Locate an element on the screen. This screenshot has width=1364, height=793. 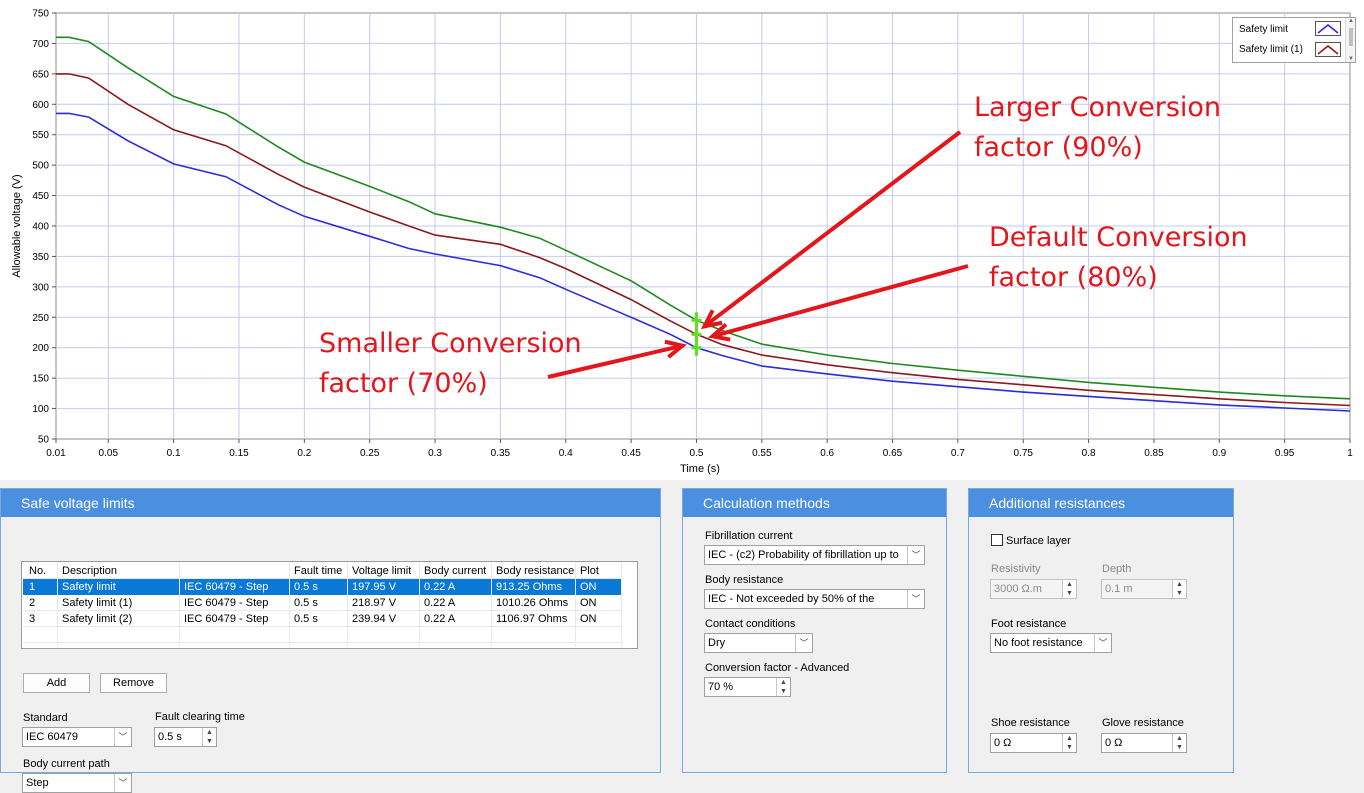
arrow-default is located at coordinates (840, 301).